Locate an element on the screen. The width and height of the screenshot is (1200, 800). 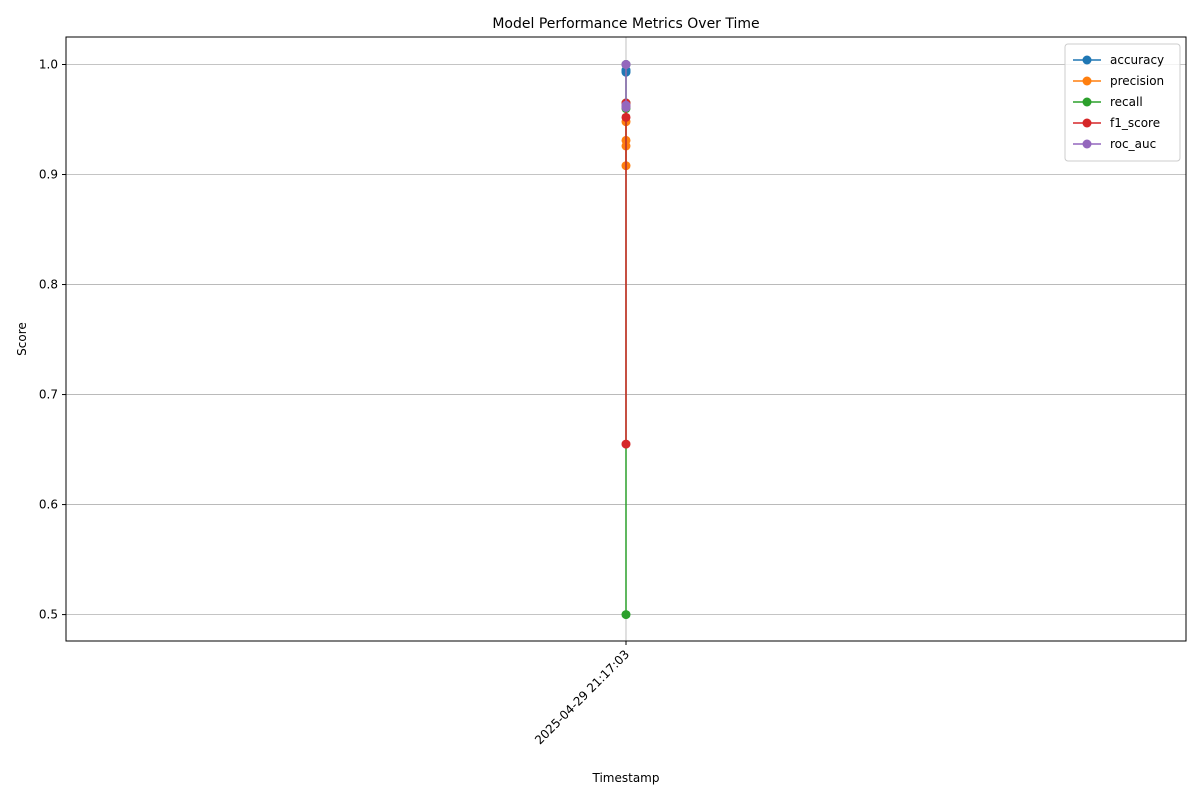
legend-label: accuracy is located at coordinates (1137, 60).